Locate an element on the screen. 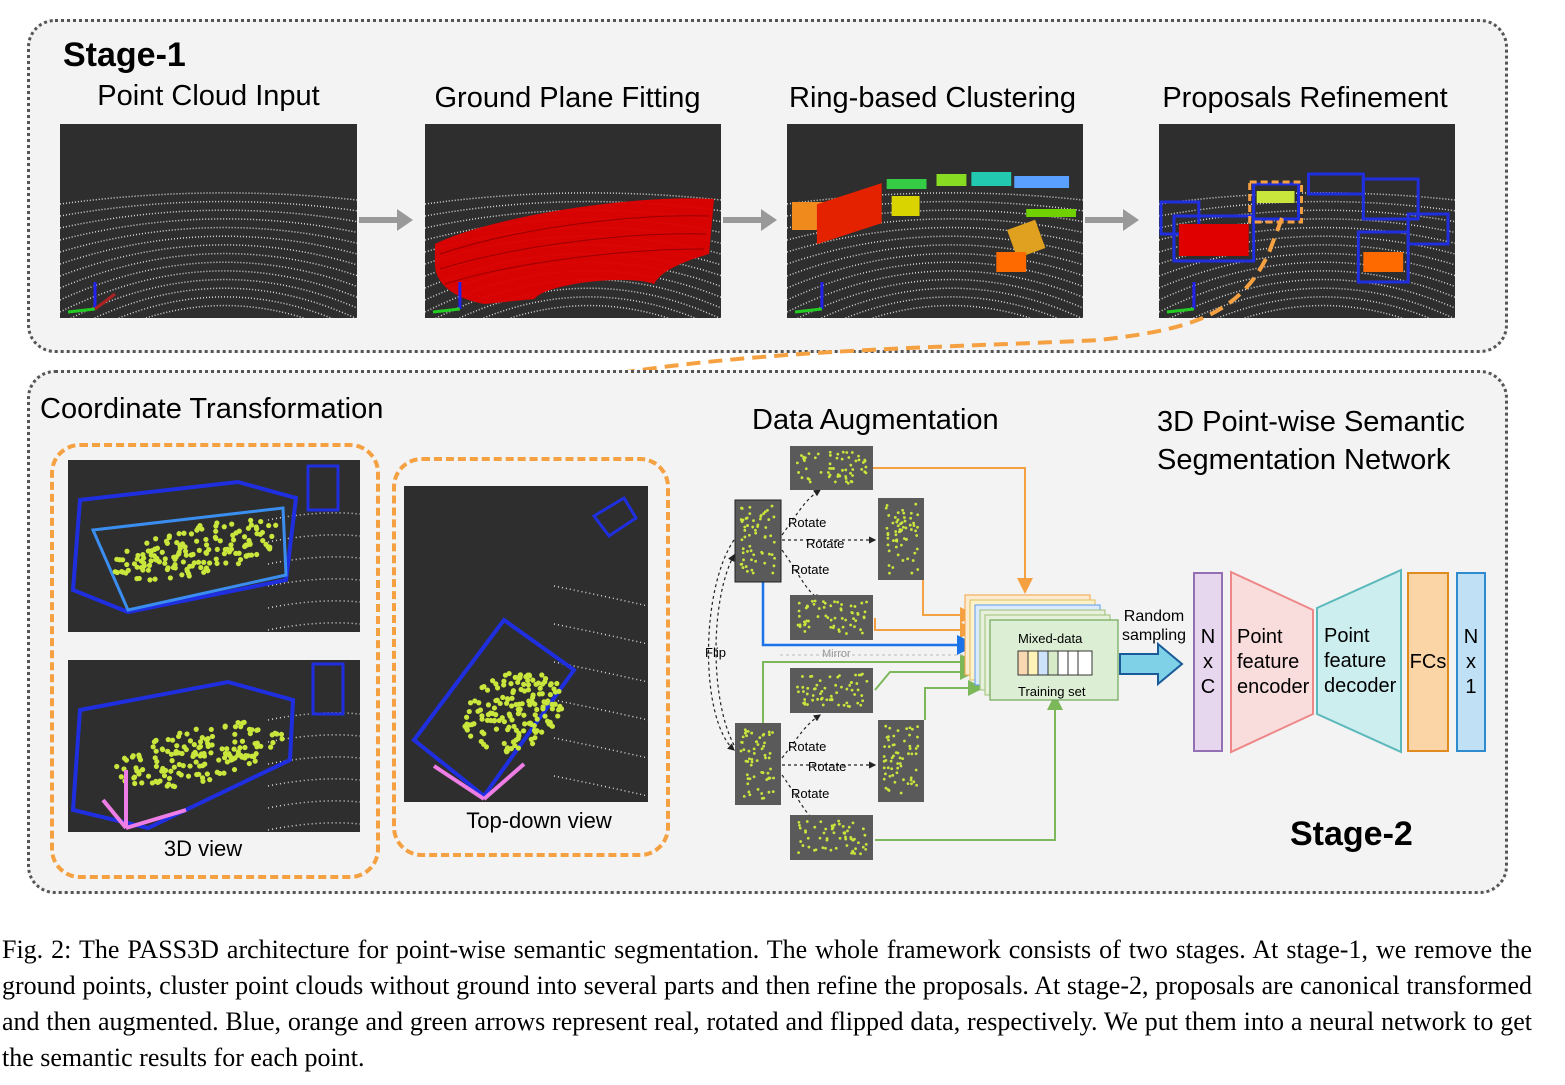 Image resolution: width=1565 pixels, height=1085 pixels. view-top-group is located at coordinates (531, 657).